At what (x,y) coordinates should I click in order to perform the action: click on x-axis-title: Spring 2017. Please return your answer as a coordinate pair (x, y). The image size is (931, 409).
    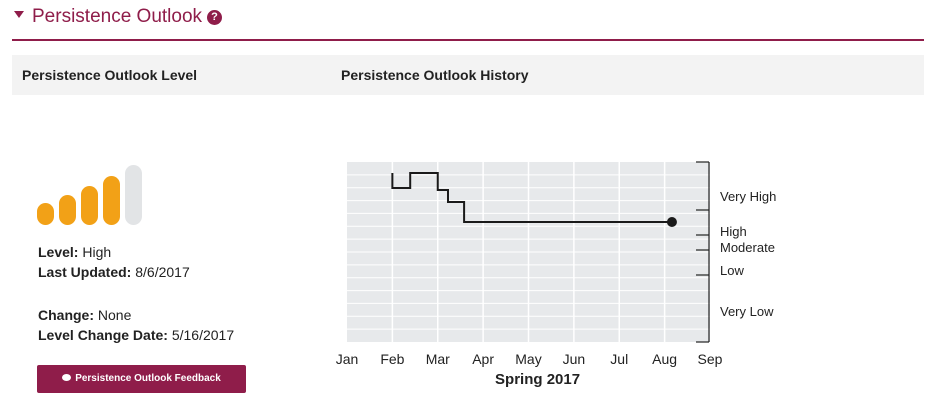
    Looking at the image, I should click on (537, 379).